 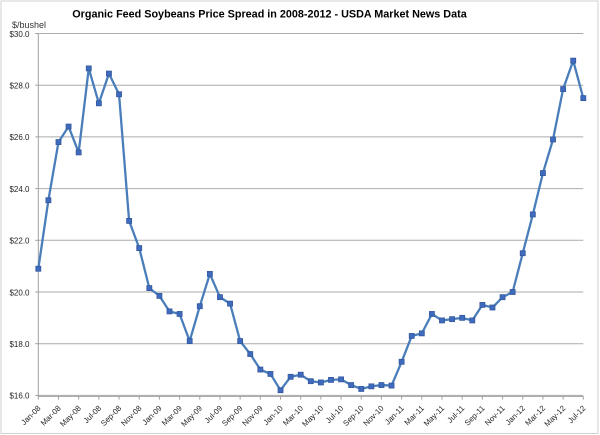 What do you see at coordinates (19, 396) in the screenshot?
I see `svg-text: $16.0` at bounding box center [19, 396].